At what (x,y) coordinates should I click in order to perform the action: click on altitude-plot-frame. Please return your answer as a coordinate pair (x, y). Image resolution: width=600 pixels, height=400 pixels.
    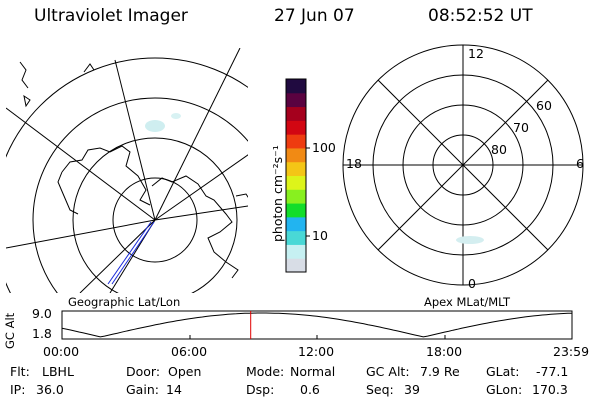
    Looking at the image, I should click on (317, 325).